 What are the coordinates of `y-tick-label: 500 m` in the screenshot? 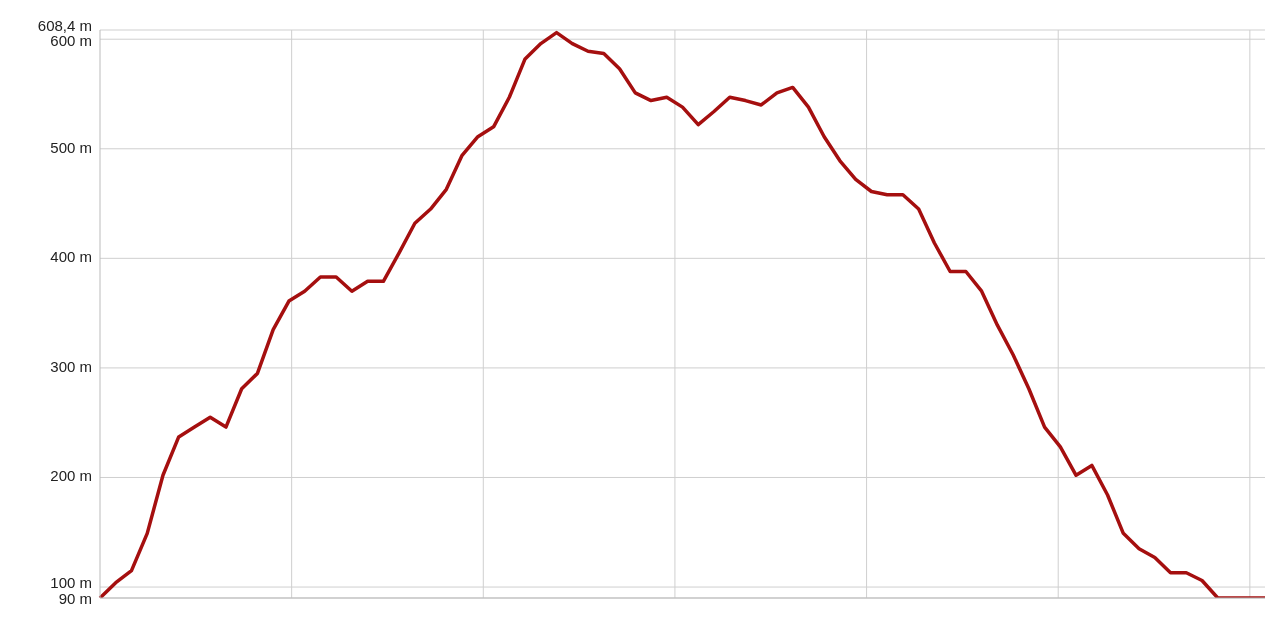 It's located at (71, 147).